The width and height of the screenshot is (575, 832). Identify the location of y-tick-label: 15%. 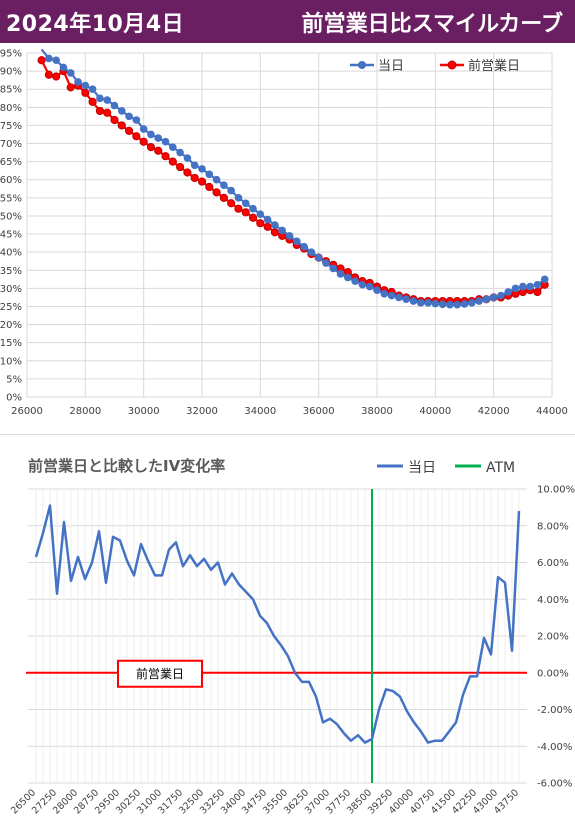
(11, 343).